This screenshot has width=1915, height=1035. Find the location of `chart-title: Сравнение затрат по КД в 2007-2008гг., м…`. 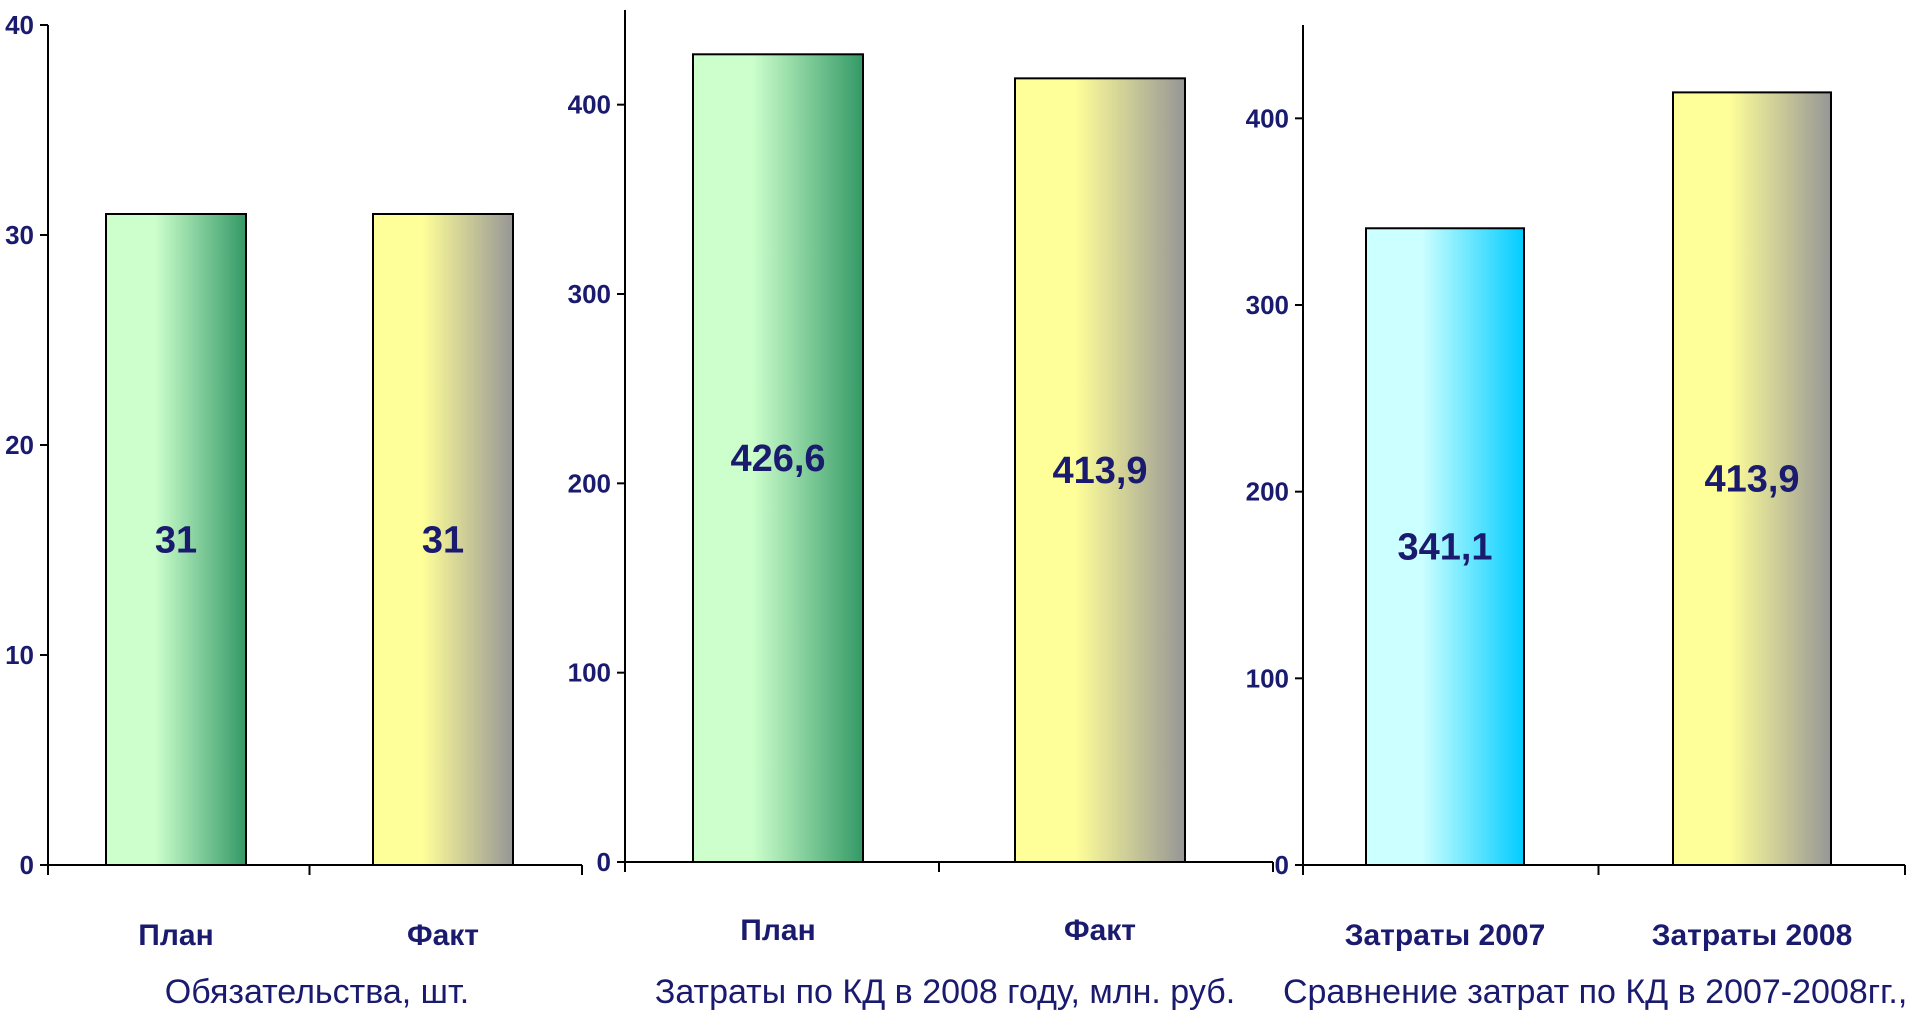

chart-title: Сравнение затрат по КД в 2007-2008гг., м… is located at coordinates (1599, 992).